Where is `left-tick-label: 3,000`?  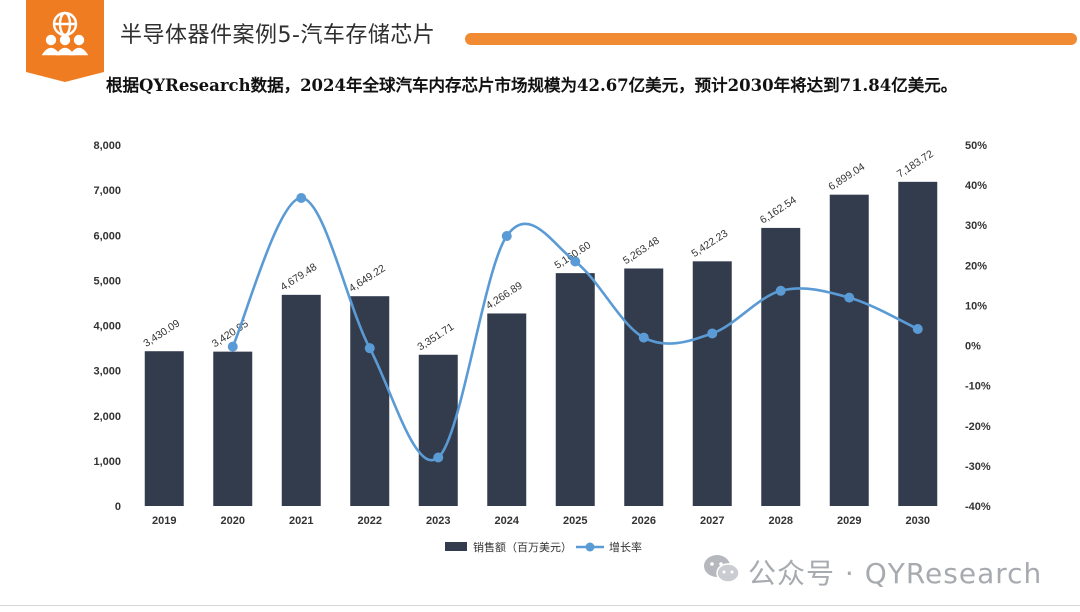 left-tick-label: 3,000 is located at coordinates (107, 372).